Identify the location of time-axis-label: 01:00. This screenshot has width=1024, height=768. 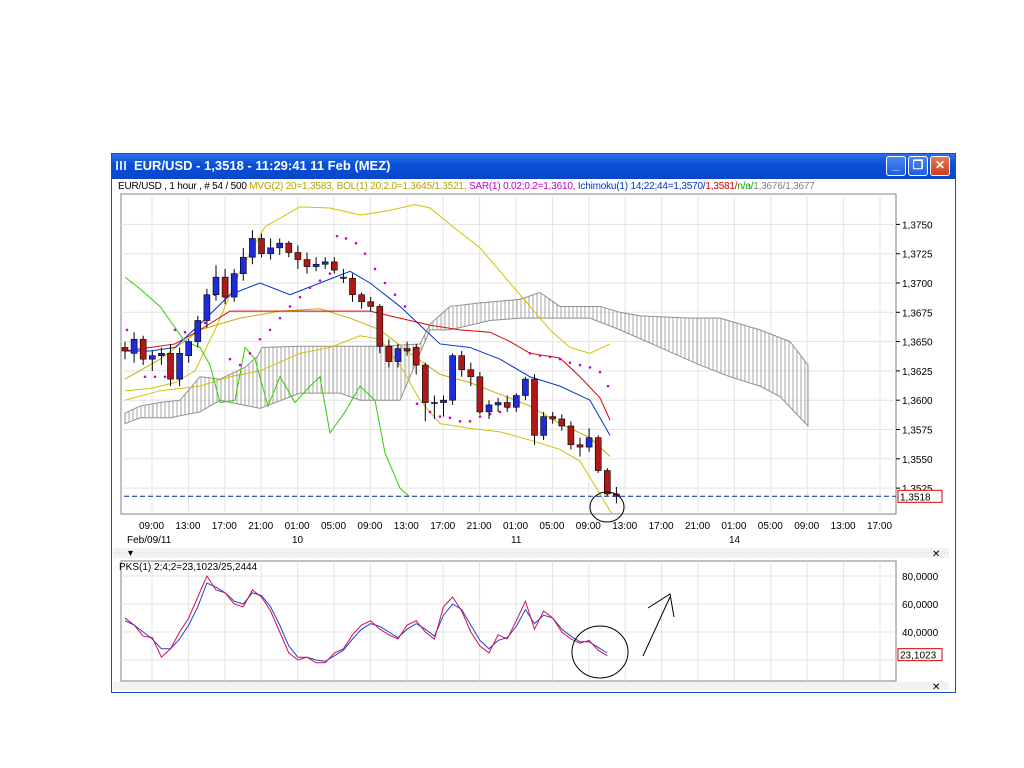
(733, 526).